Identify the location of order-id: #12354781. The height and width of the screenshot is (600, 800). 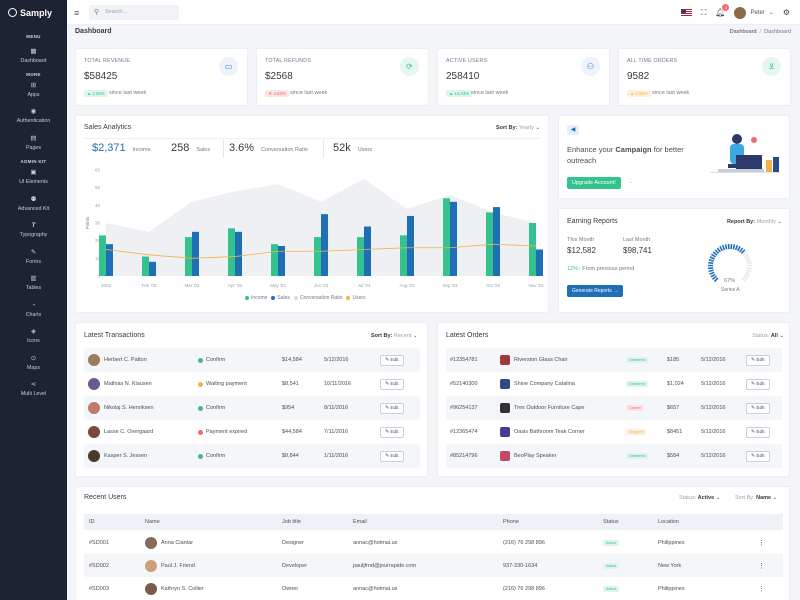
(464, 360).